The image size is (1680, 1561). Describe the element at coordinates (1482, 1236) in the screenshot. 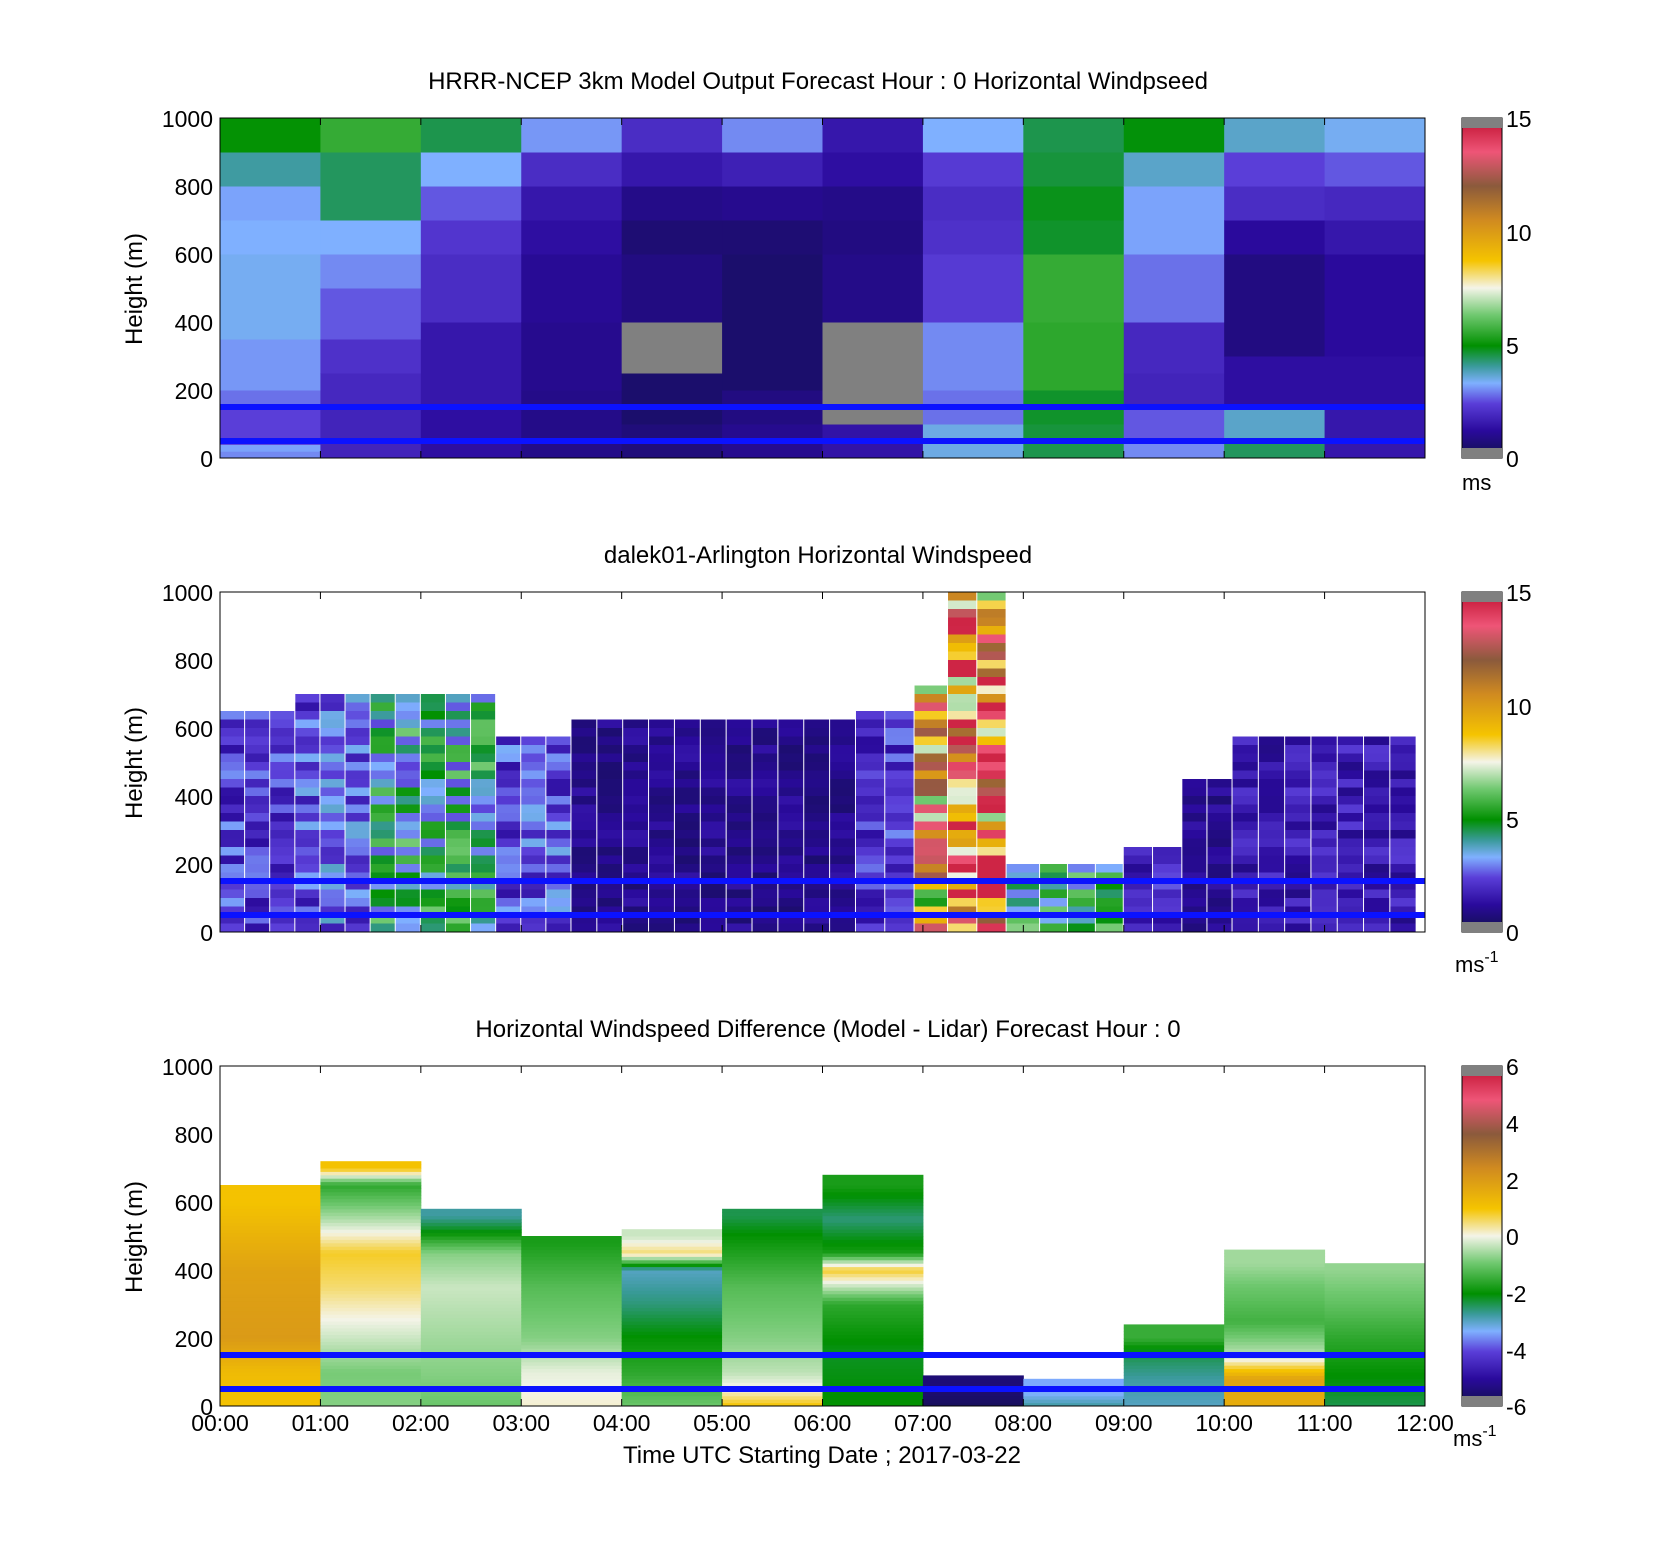

I see `colorbar-bar` at that location.